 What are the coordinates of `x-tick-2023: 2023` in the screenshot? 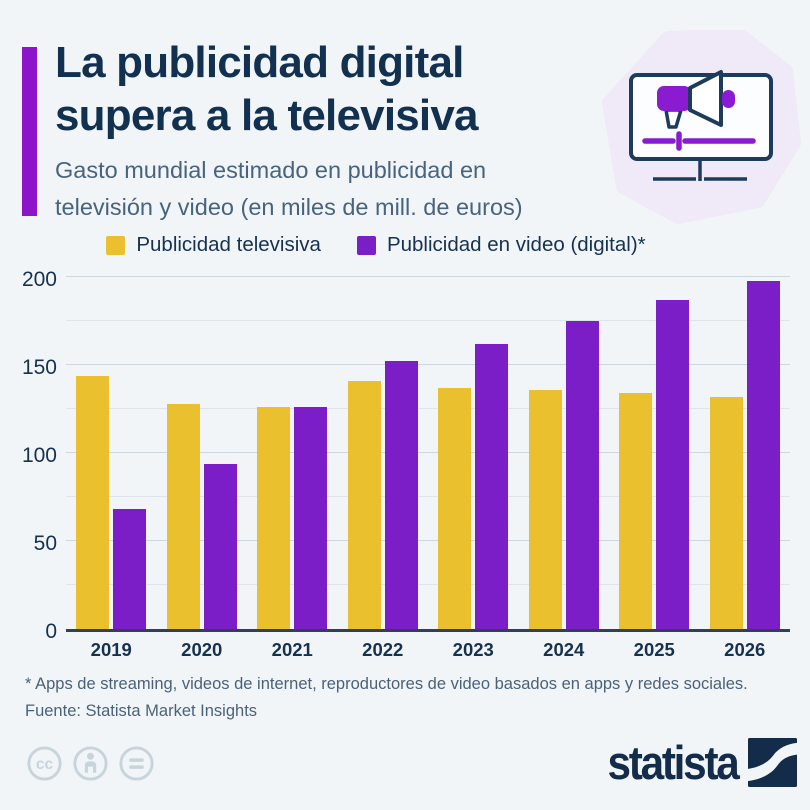 It's located at (473, 649).